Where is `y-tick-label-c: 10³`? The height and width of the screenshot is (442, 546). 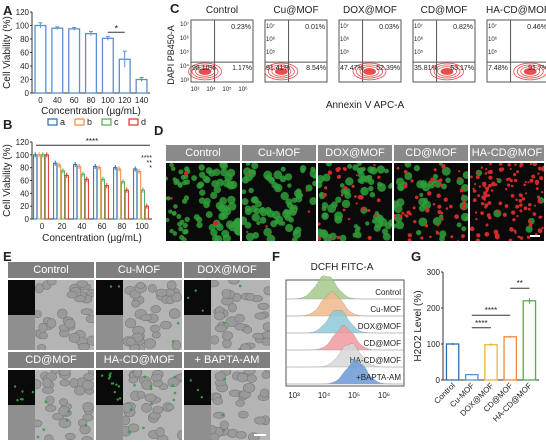 y-tick-label-c: 10³ is located at coordinates (184, 81).